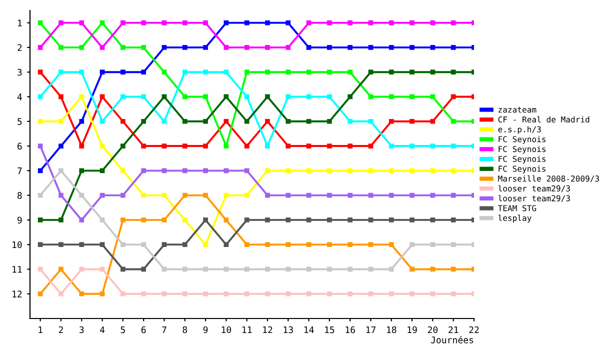 Image resolution: width=600 pixels, height=350 pixels. I want to click on y-tick-label: 8, so click(20, 195).